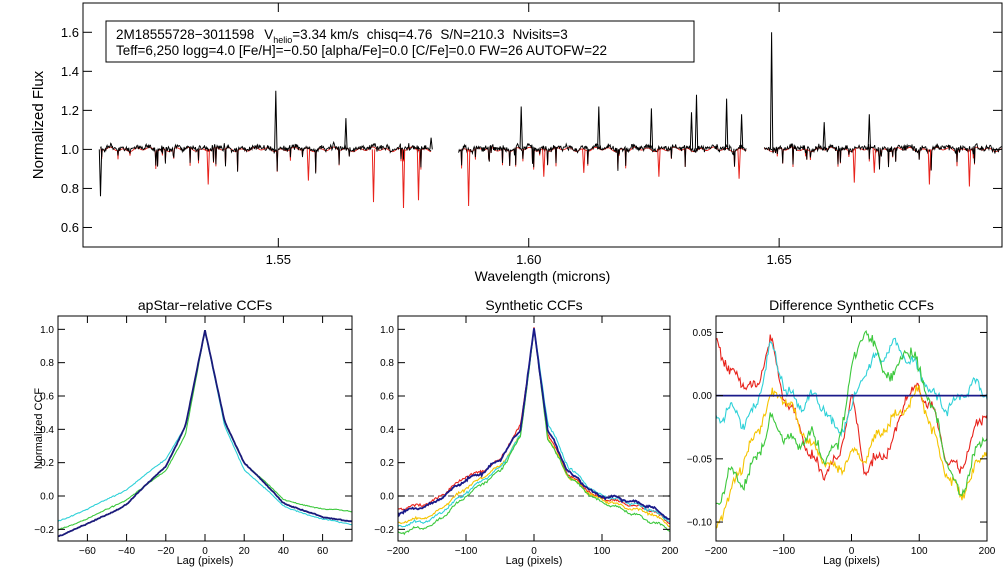 The width and height of the screenshot is (1008, 576). I want to click on apstar-title: apStar−relative CCFs, so click(205, 305).